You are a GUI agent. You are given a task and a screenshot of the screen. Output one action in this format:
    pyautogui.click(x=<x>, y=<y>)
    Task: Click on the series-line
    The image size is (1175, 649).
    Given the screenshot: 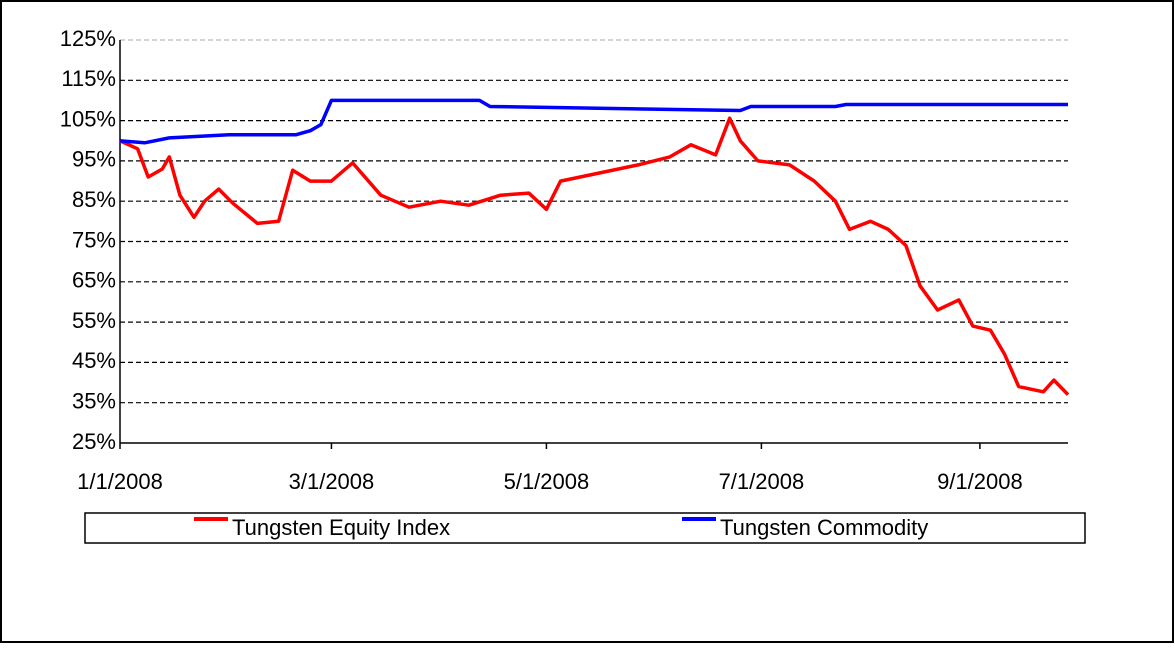 What is the action you would take?
    pyautogui.click(x=593, y=121)
    